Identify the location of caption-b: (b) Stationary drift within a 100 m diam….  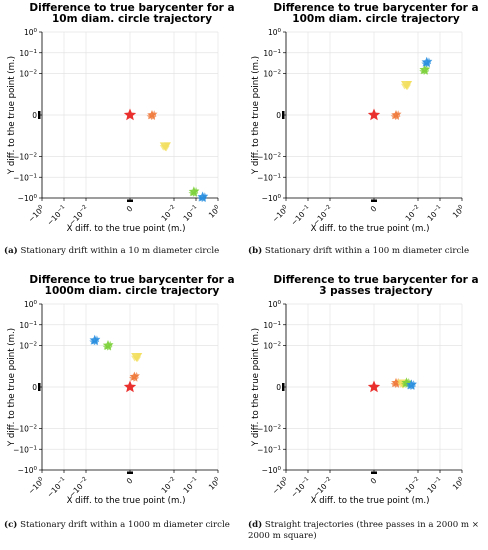
(366, 251).